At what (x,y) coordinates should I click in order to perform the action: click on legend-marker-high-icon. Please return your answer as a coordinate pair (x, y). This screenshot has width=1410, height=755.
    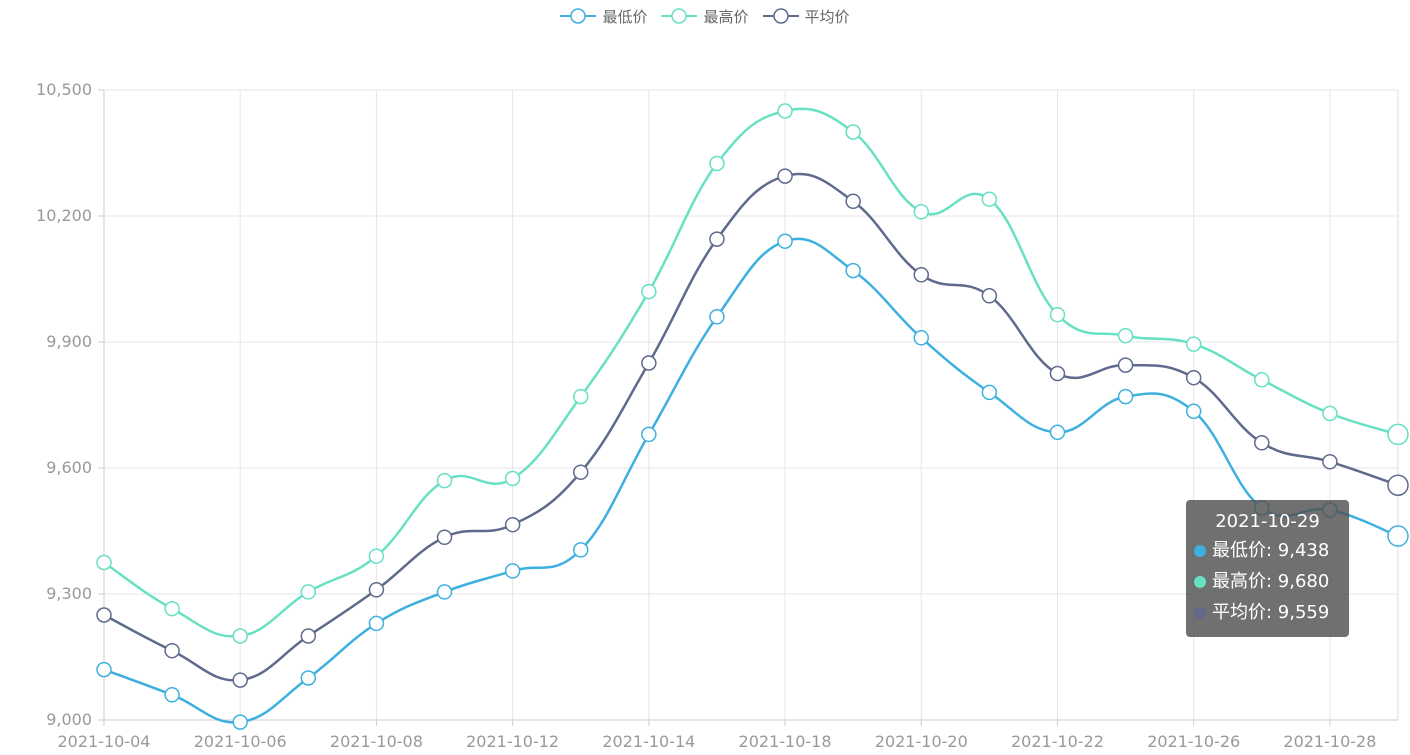
    Looking at the image, I should click on (679, 16).